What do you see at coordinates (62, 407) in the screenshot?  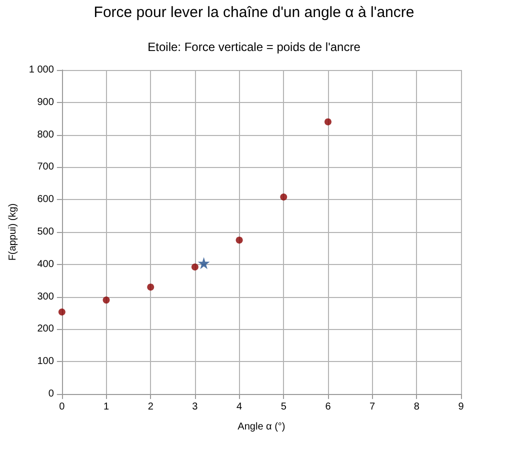 I see `x-tick-label: 0` at bounding box center [62, 407].